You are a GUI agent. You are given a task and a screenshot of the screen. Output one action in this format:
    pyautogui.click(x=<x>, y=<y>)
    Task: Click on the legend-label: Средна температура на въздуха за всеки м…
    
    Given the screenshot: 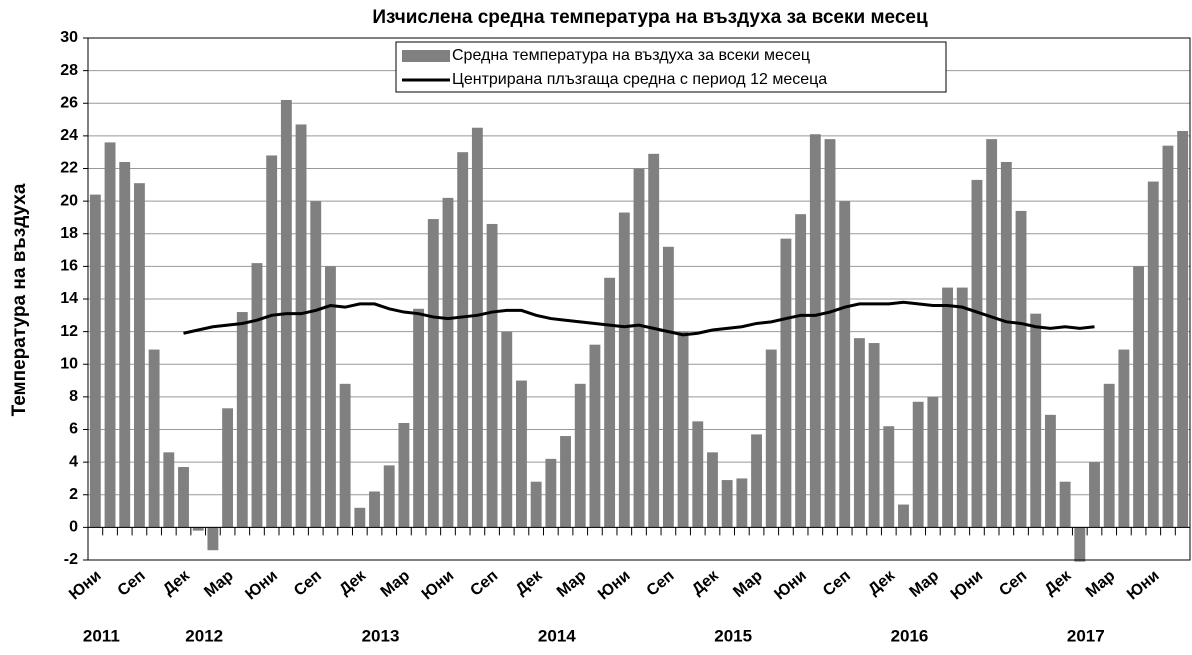 What is the action you would take?
    pyautogui.click(x=631, y=55)
    